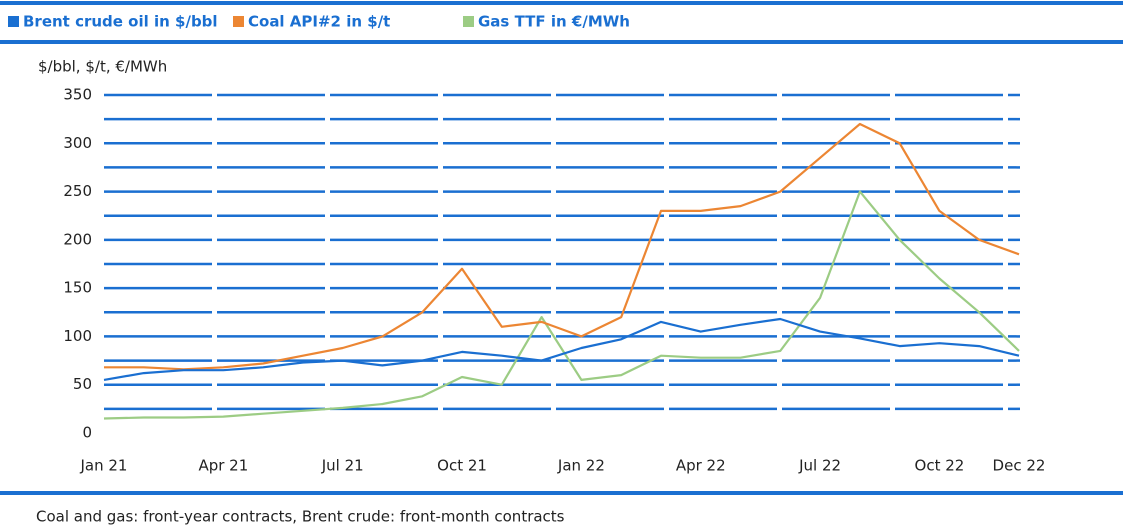 The width and height of the screenshot is (1123, 529). I want to click on y-tick-label: 0, so click(87, 433).